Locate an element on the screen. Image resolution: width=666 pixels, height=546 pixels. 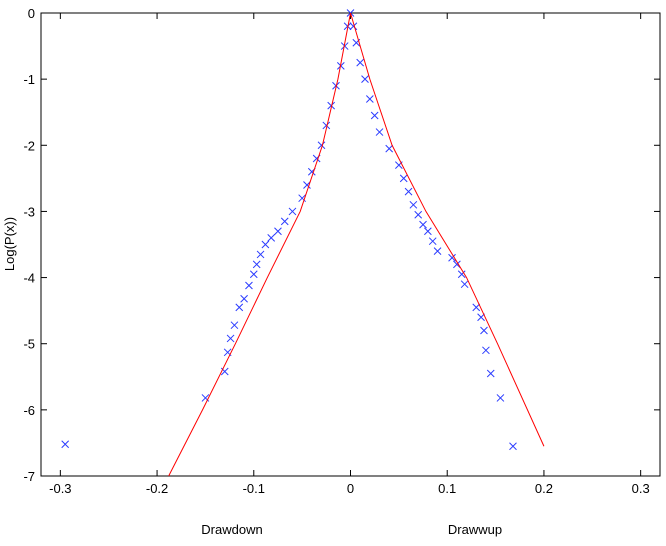
x-tick-label: 0.1 is located at coordinates (447, 488).